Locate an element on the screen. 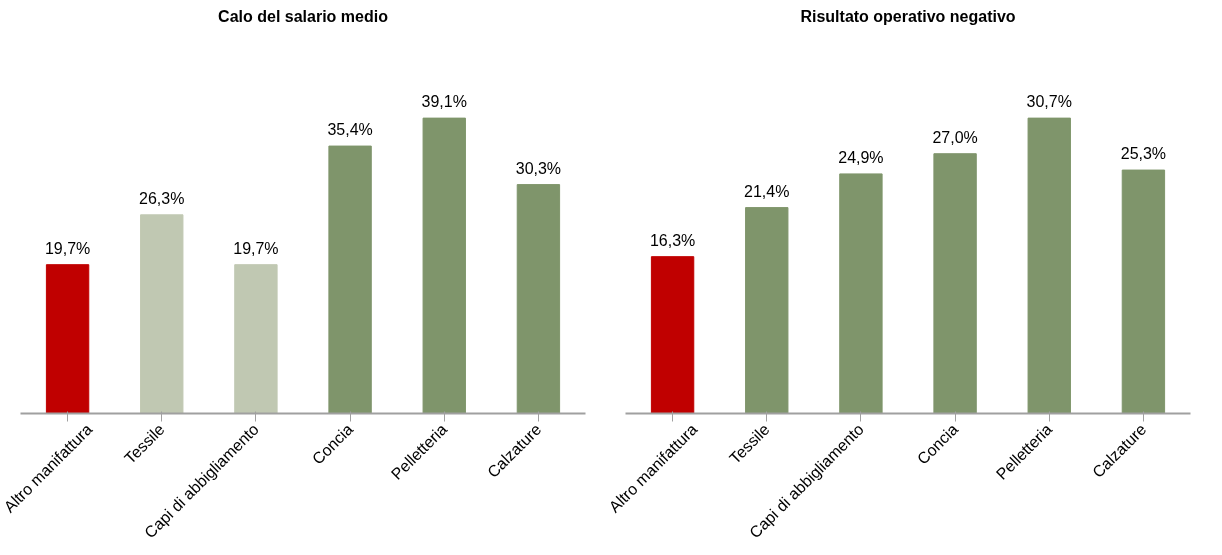 The height and width of the screenshot is (555, 1222). chart-title: Risultato operativo negativo is located at coordinates (908, 16).